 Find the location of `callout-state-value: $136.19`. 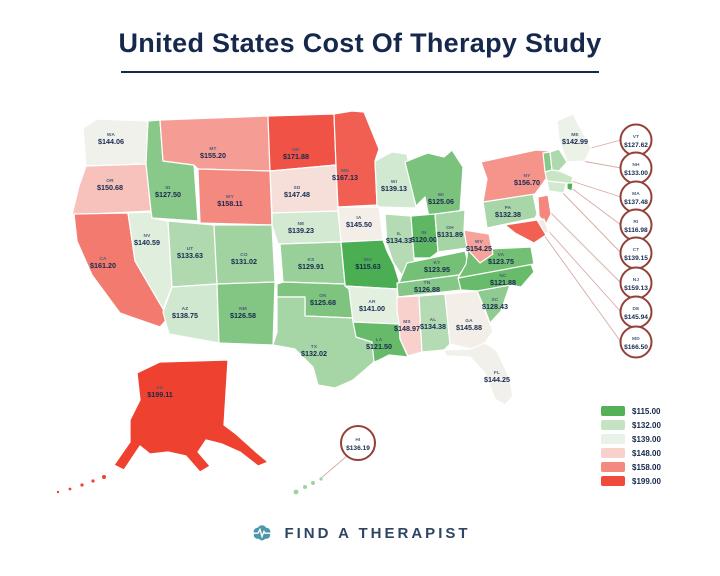

callout-state-value: $136.19 is located at coordinates (358, 448).